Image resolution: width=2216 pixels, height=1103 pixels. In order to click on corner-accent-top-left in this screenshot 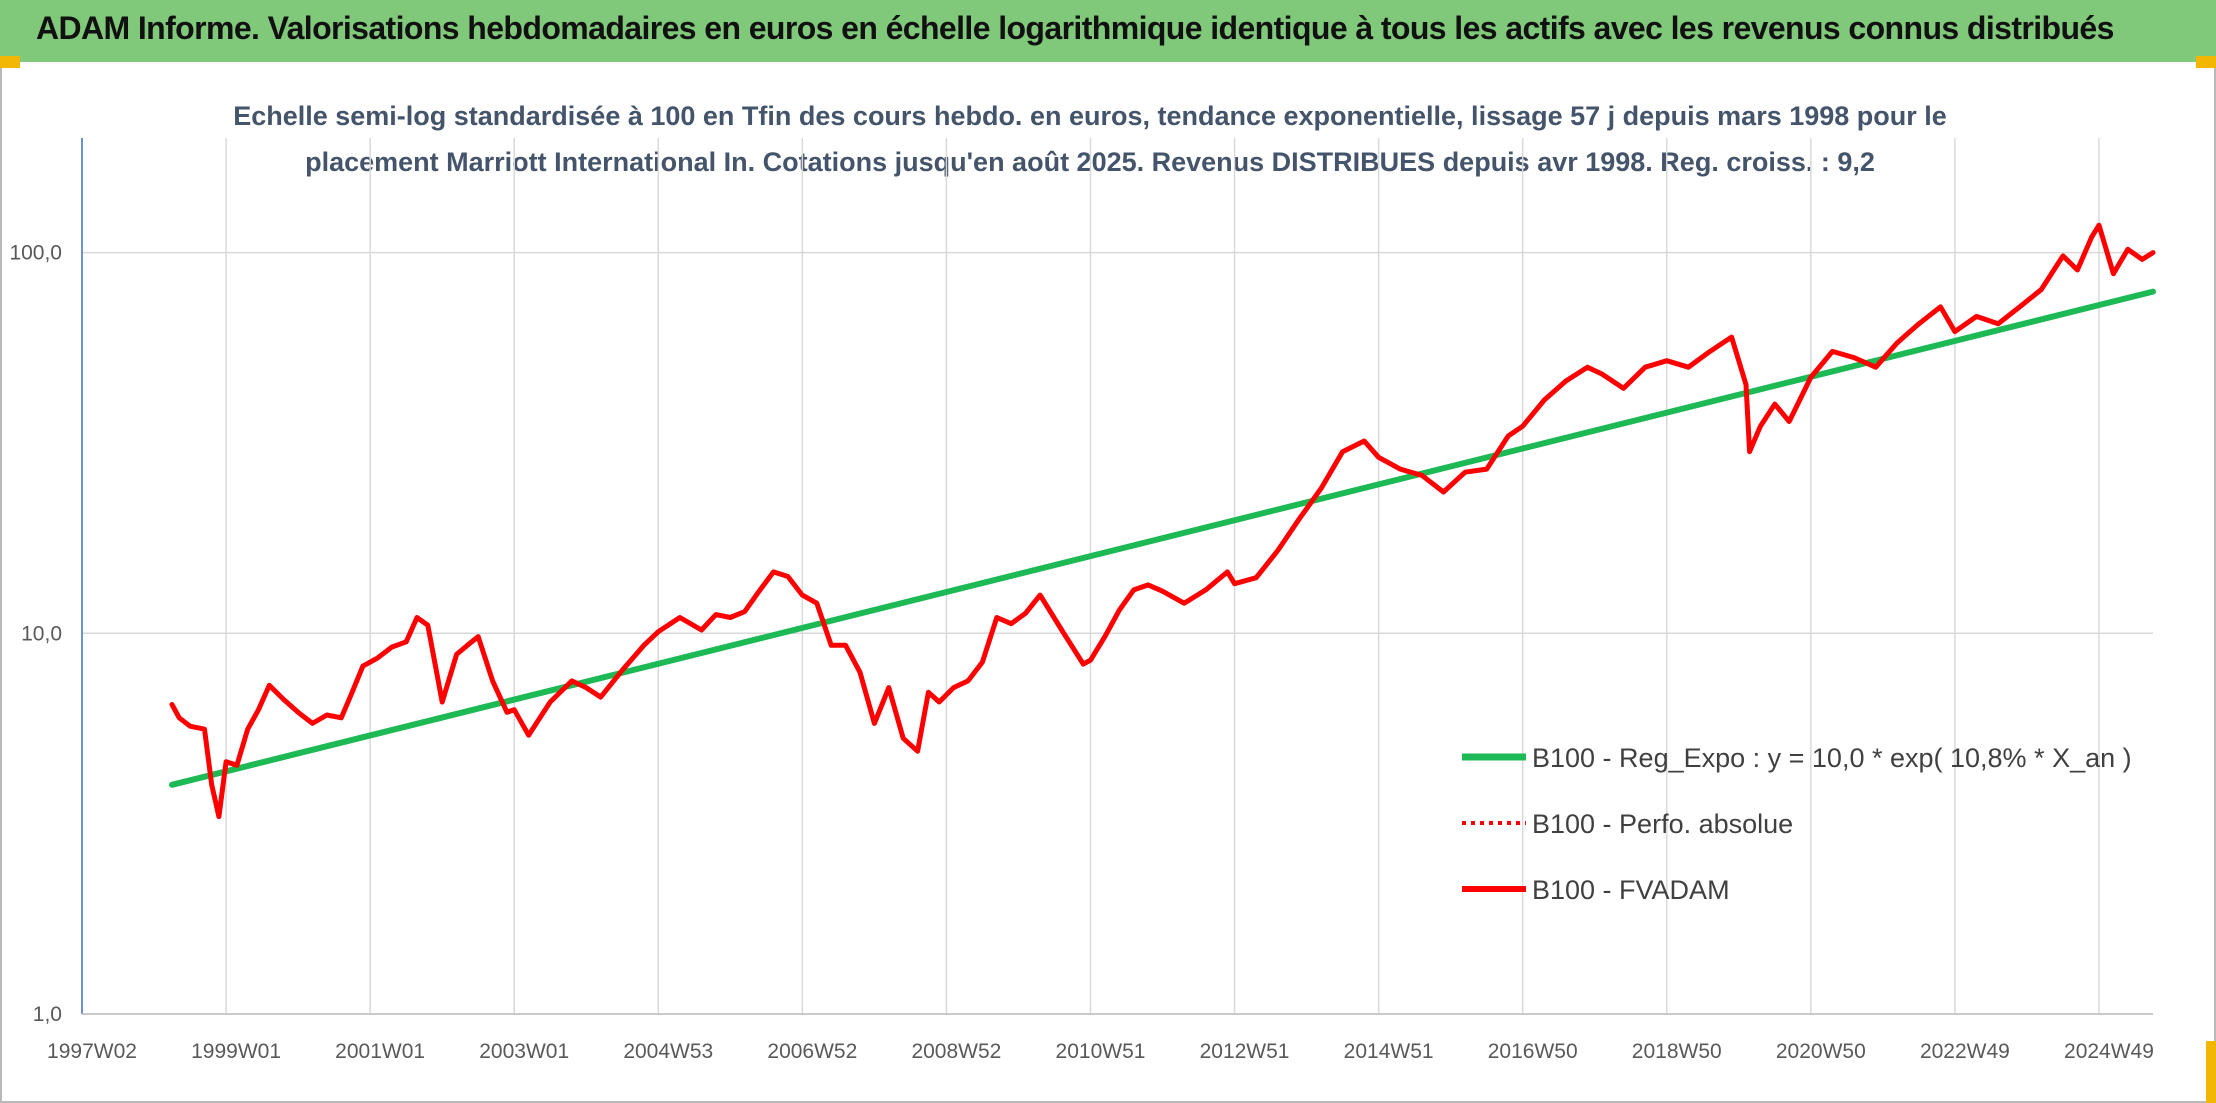, I will do `click(10, 62)`.